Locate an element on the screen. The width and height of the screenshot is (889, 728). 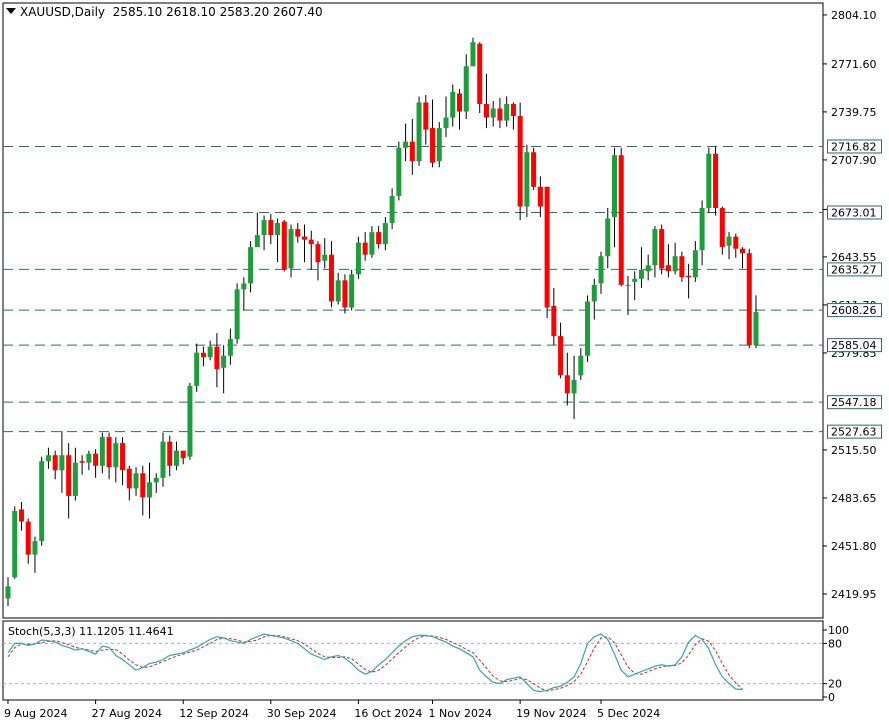
level-tag-label: 2527.63 is located at coordinates (854, 432).